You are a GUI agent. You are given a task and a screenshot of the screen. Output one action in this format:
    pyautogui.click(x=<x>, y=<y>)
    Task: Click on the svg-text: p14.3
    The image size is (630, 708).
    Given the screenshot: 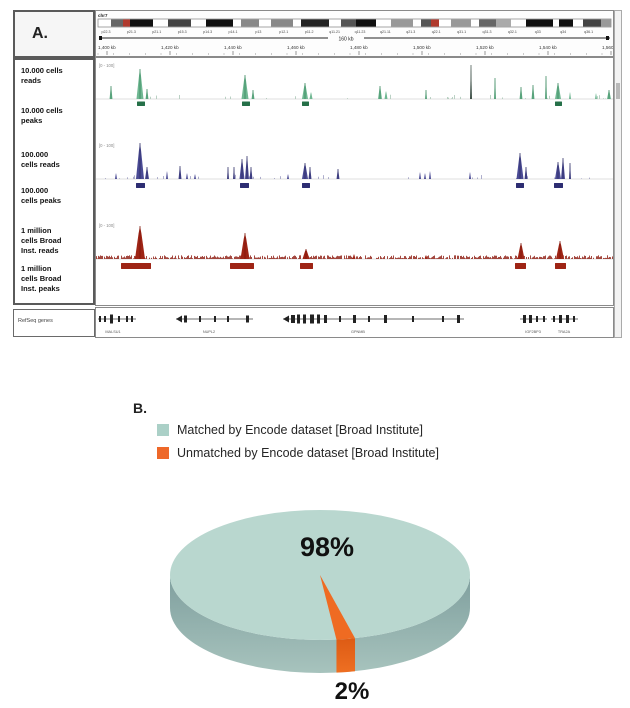 What is the action you would take?
    pyautogui.click(x=207, y=32)
    